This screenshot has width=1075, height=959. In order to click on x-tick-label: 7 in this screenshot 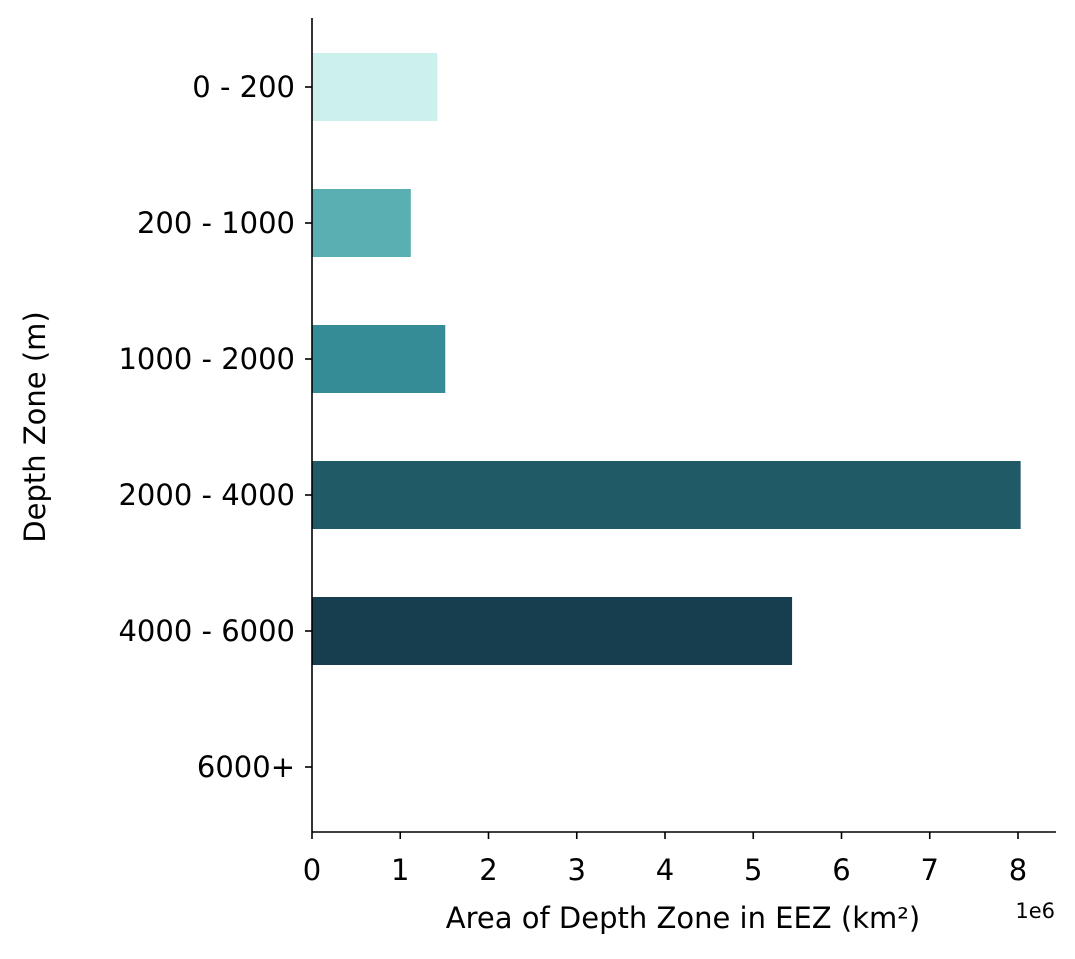, I will do `click(930, 870)`.